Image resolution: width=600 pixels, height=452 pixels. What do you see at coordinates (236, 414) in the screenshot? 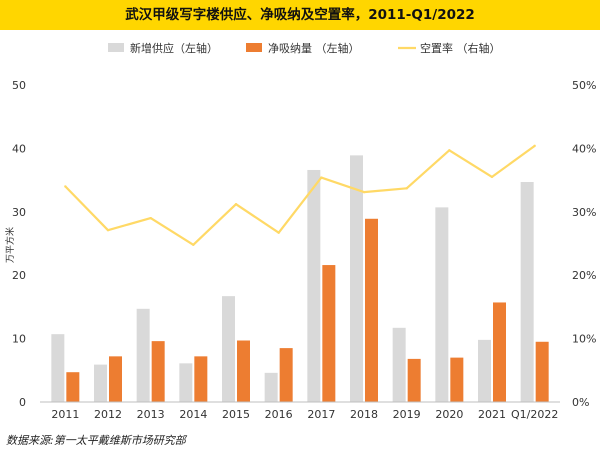
I see `x-tick-label: 2015` at bounding box center [236, 414].